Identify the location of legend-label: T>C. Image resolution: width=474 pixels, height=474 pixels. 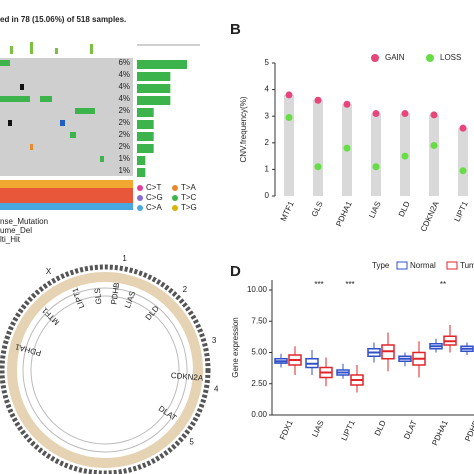
(189, 197).